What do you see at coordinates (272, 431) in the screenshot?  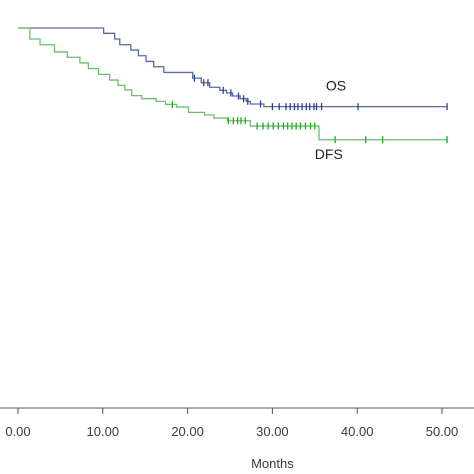 I see `x-tick-label: 30.00` at bounding box center [272, 431].